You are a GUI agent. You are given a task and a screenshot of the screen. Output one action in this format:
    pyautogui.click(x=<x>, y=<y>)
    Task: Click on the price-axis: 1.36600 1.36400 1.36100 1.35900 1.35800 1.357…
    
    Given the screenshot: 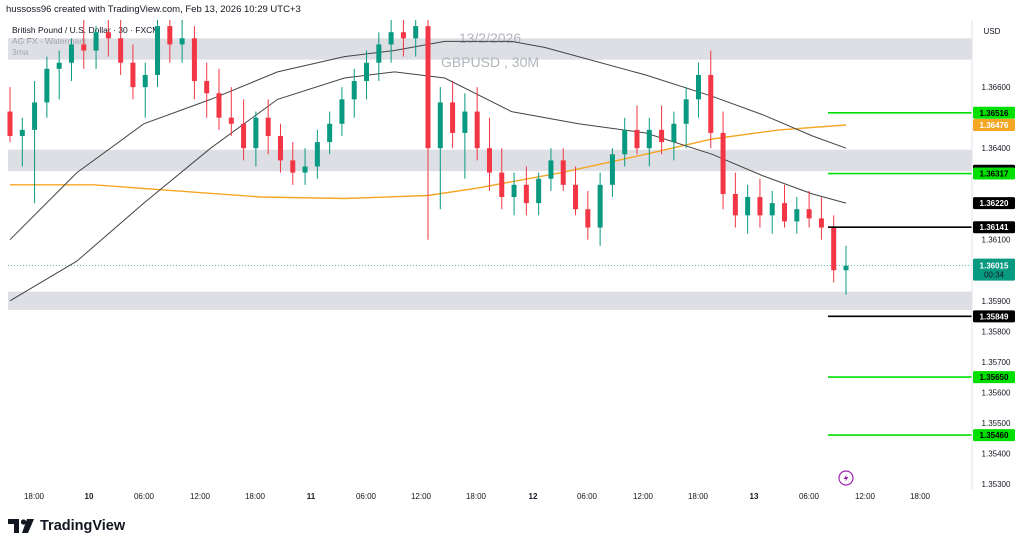 What is the action you would take?
    pyautogui.click(x=996, y=286)
    